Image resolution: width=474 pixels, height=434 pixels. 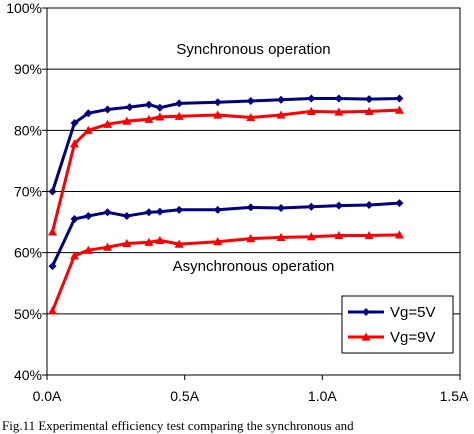 I want to click on y-tick-label: 50%, so click(x=28, y=314).